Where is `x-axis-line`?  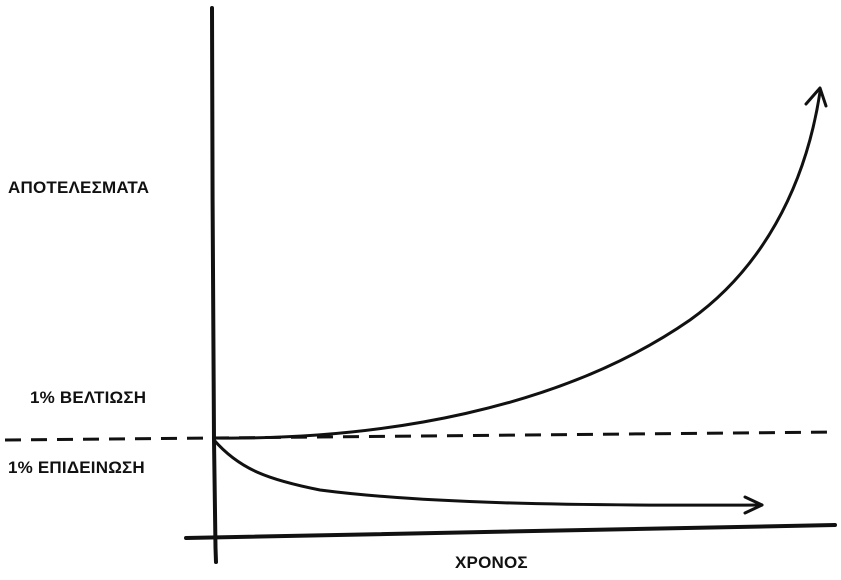
x-axis-line is located at coordinates (510, 531).